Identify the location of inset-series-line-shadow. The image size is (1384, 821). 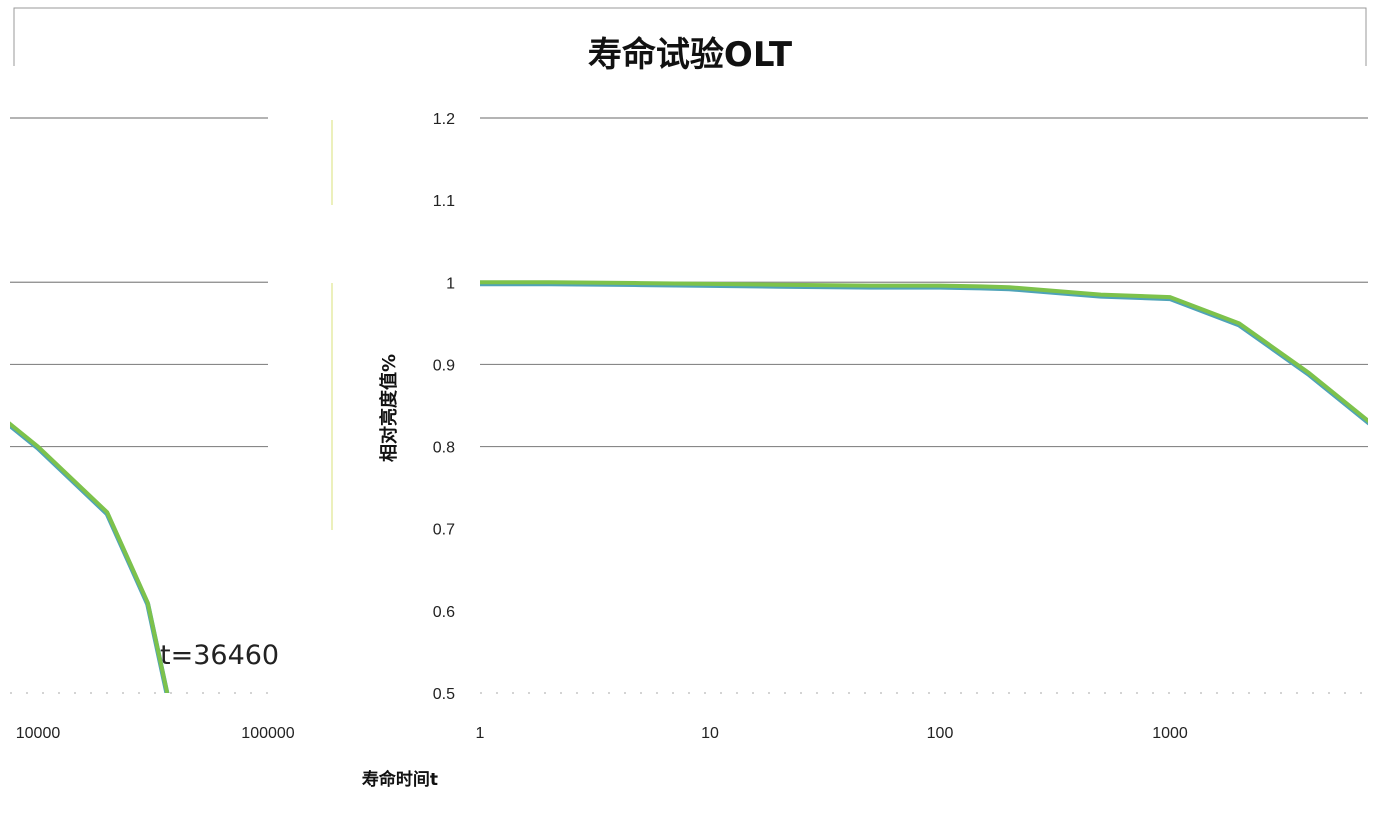
(90, 557).